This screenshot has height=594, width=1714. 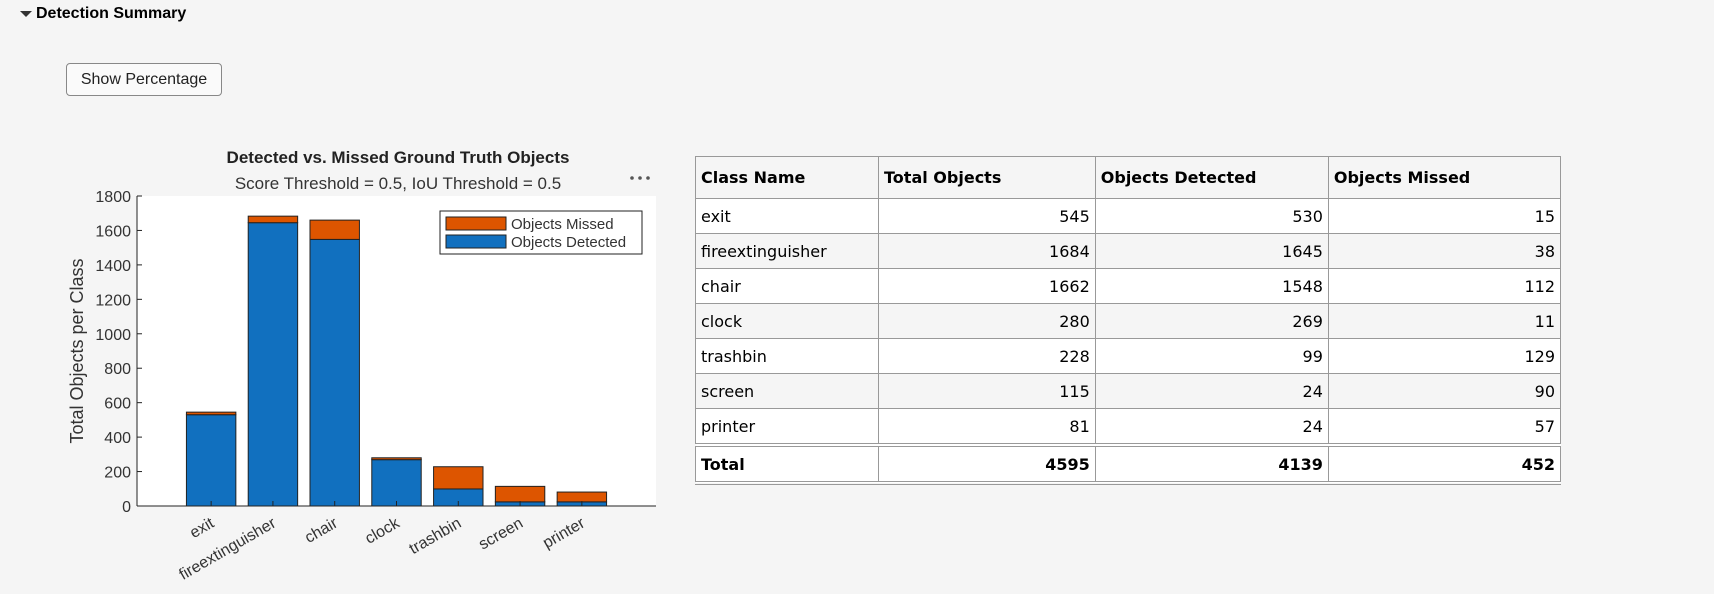 I want to click on table-row: fireextinguisher 1684 1645 38, so click(x=1128, y=251).